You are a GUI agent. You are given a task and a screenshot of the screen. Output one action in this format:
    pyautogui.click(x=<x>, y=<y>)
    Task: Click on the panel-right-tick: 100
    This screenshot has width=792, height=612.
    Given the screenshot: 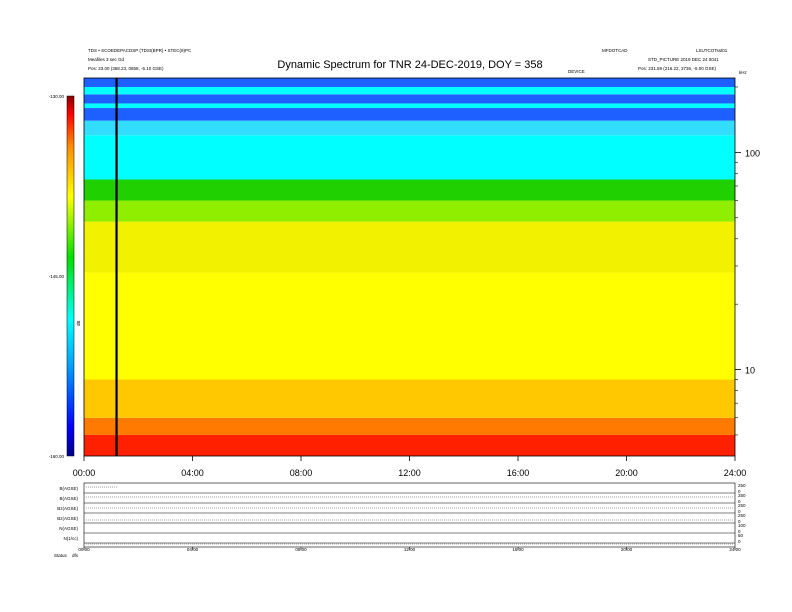 What is the action you would take?
    pyautogui.click(x=742, y=525)
    